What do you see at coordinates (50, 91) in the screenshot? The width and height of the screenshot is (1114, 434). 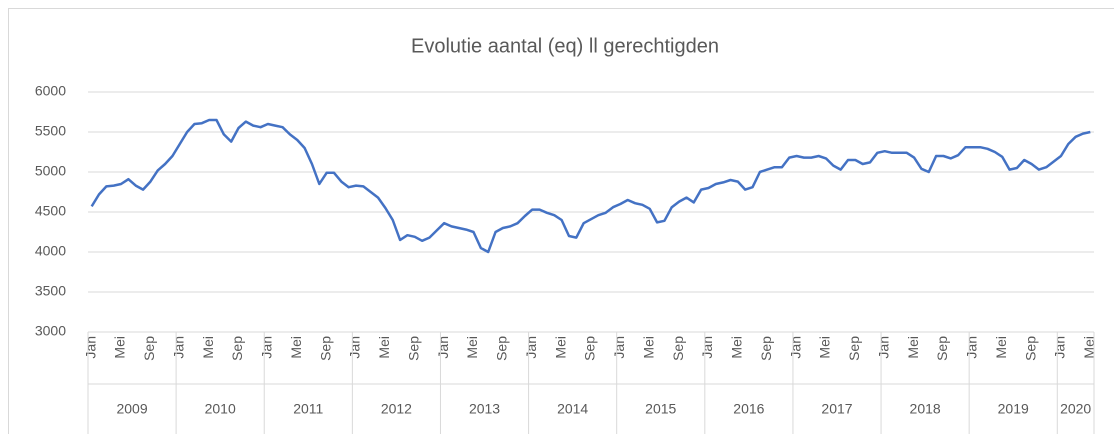 I see `y-tick-label: 6000` at bounding box center [50, 91].